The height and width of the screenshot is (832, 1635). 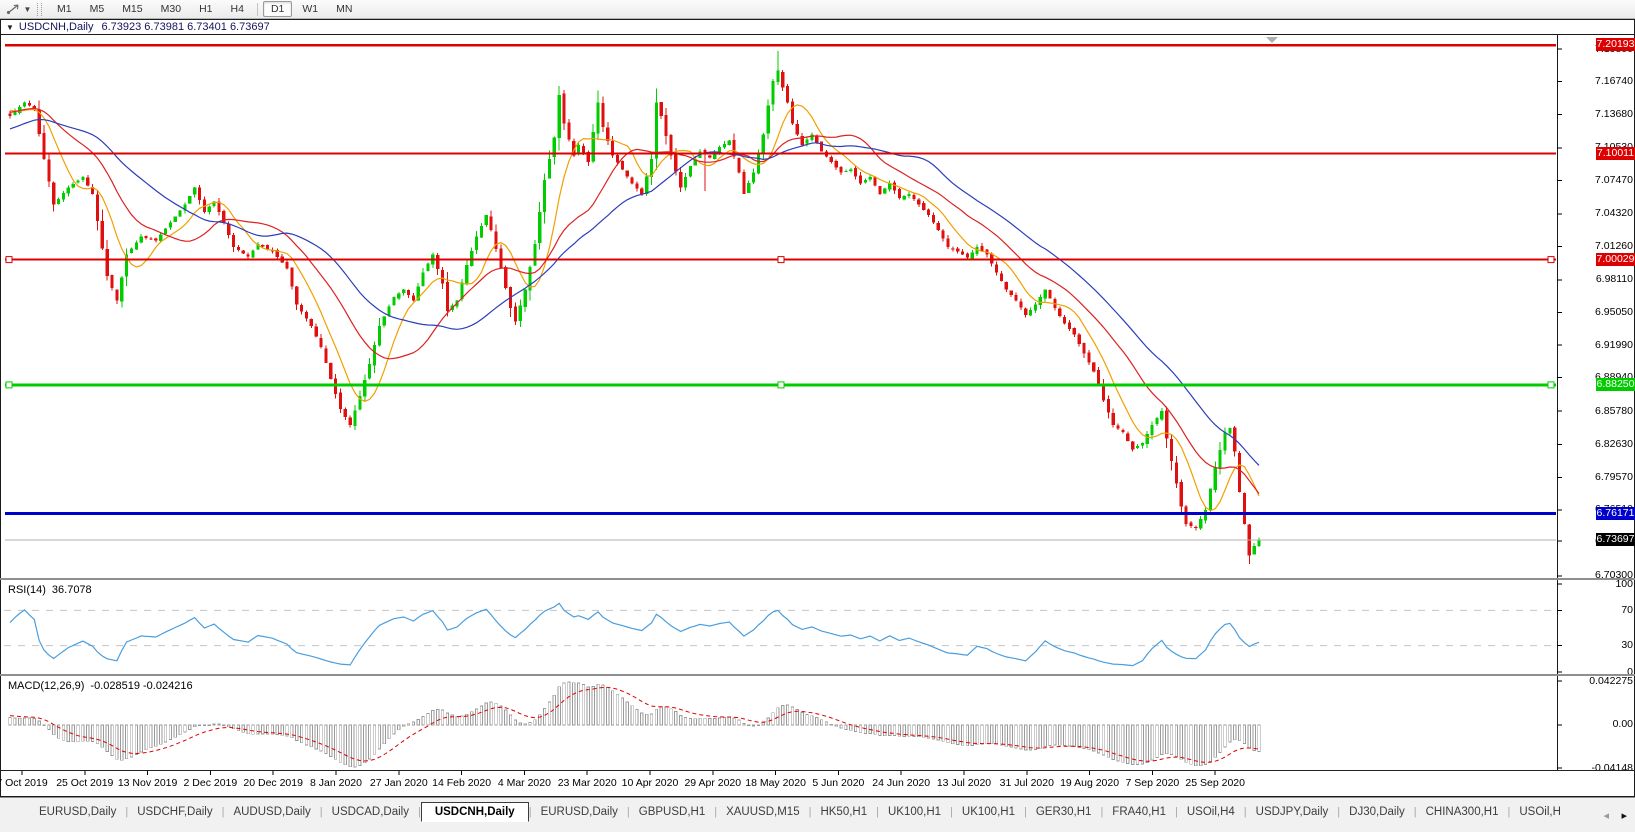 What do you see at coordinates (1624, 816) in the screenshot?
I see `tab-scroll-right-icon: ▸` at bounding box center [1624, 816].